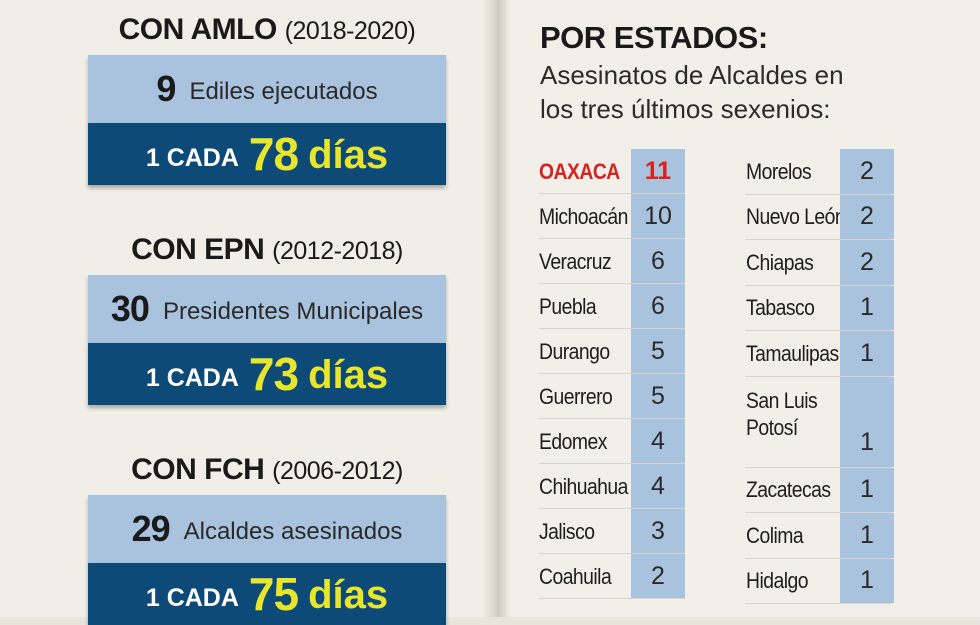 The height and width of the screenshot is (625, 980). I want to click on state-row: Edomex 4, so click(612, 441).